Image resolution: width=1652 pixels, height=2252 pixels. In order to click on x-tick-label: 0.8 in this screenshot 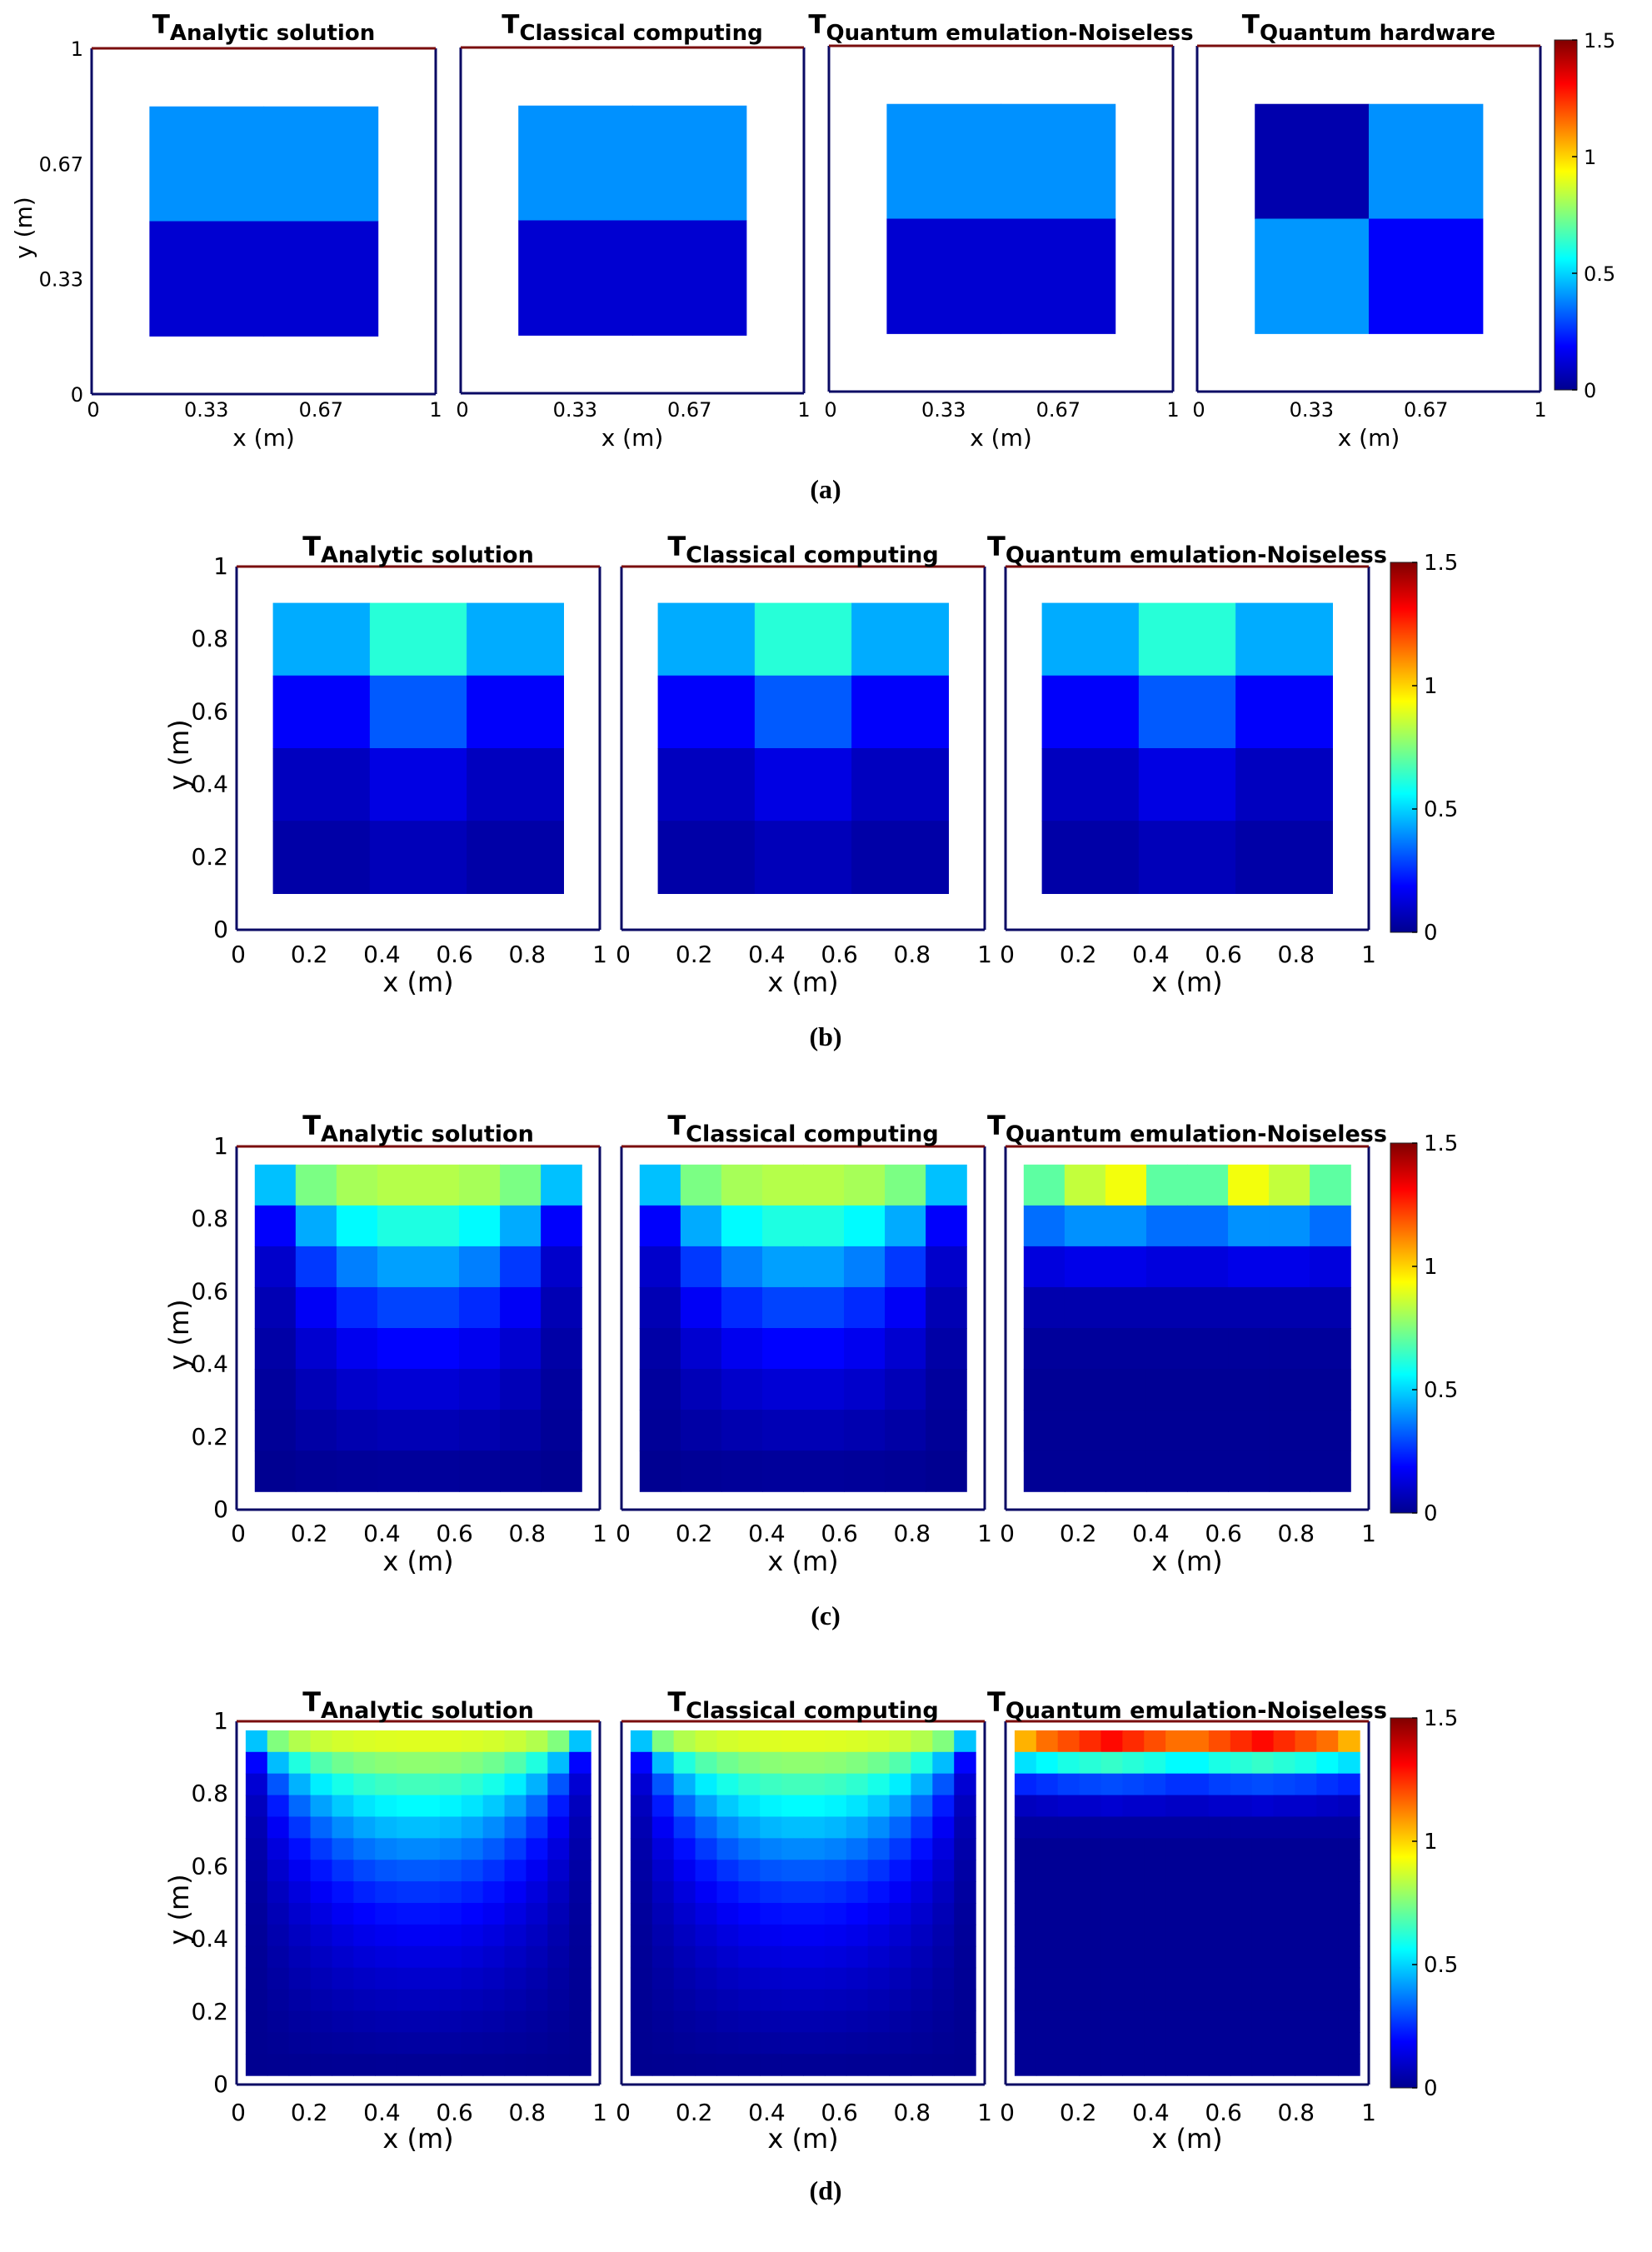, I will do `click(1296, 954)`.